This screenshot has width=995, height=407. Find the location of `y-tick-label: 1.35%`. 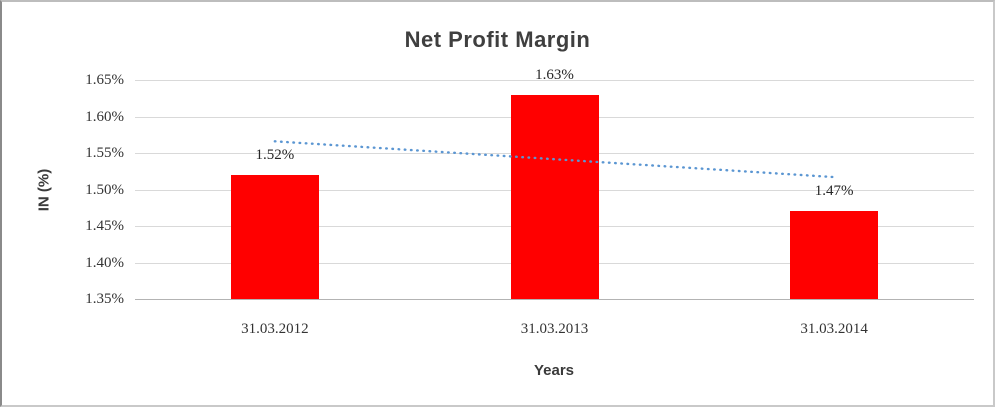

y-tick-label: 1.35% is located at coordinates (104, 299).